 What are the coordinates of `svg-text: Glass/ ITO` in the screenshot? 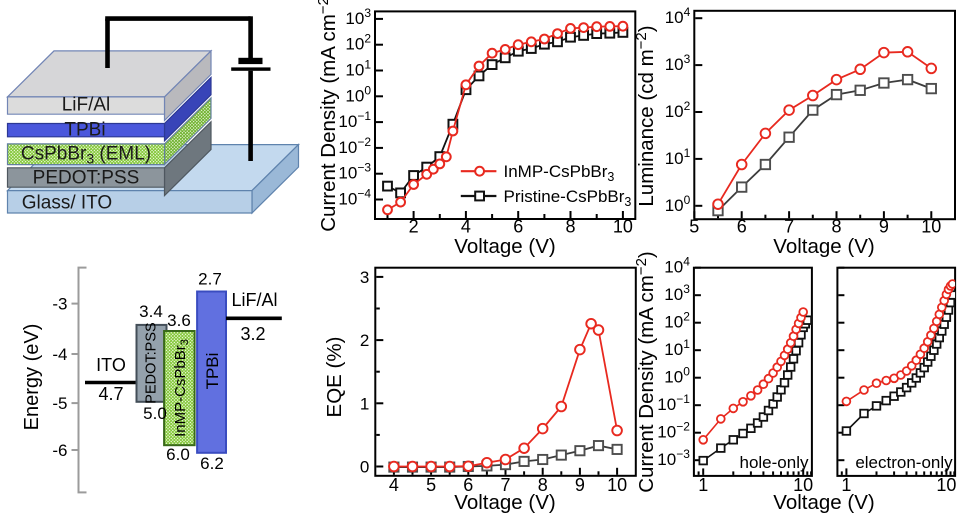 It's located at (67, 203).